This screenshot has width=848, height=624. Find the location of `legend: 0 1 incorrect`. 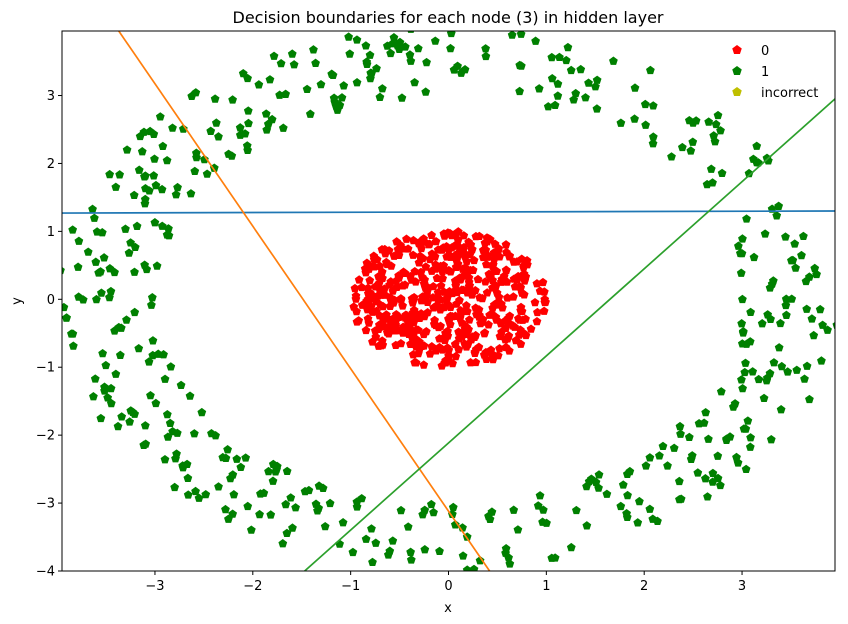

legend: 0 1 incorrect is located at coordinates (775, 72).